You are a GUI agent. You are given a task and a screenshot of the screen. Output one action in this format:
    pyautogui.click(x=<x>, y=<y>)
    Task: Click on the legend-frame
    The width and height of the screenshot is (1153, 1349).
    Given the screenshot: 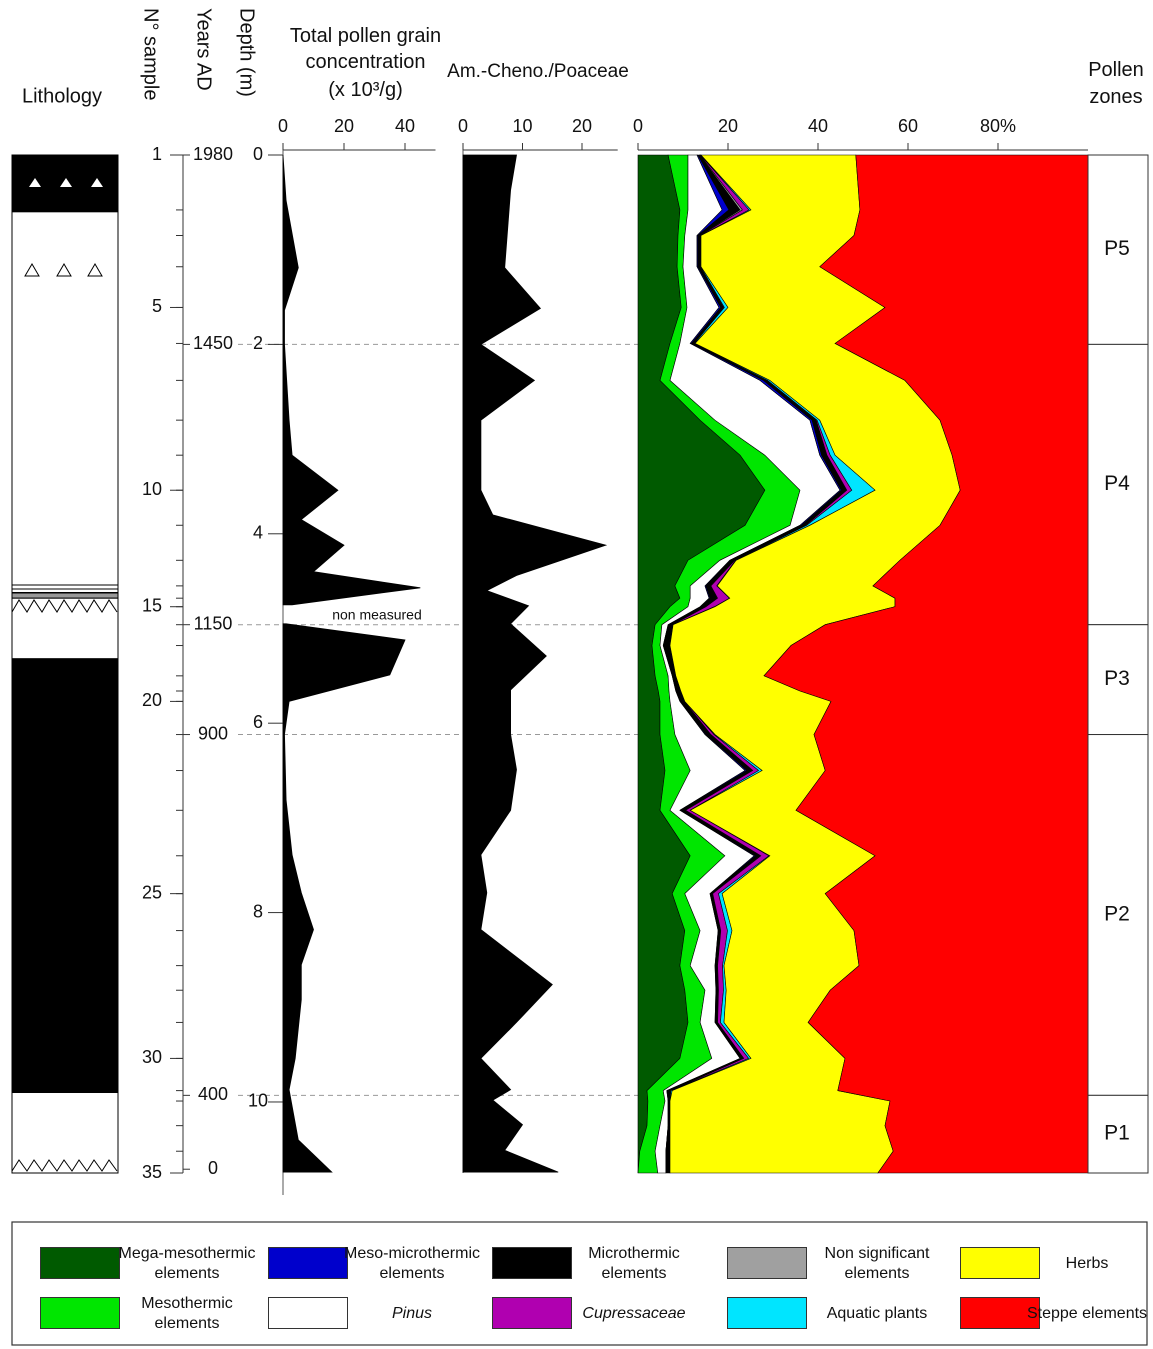 What is the action you would take?
    pyautogui.click(x=579, y=1283)
    